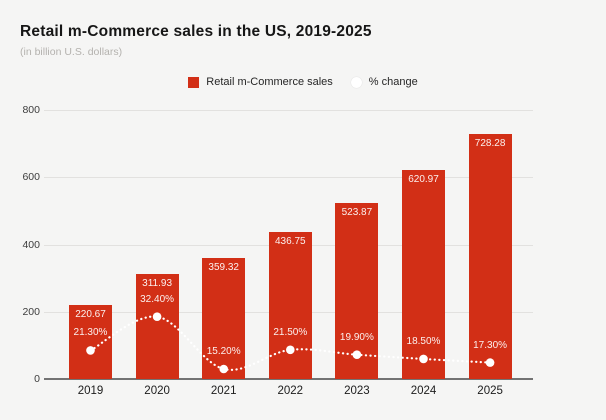 The width and height of the screenshot is (606, 420). Describe the element at coordinates (423, 180) in the screenshot. I see `bar-value-label-2024: 620.97` at that location.